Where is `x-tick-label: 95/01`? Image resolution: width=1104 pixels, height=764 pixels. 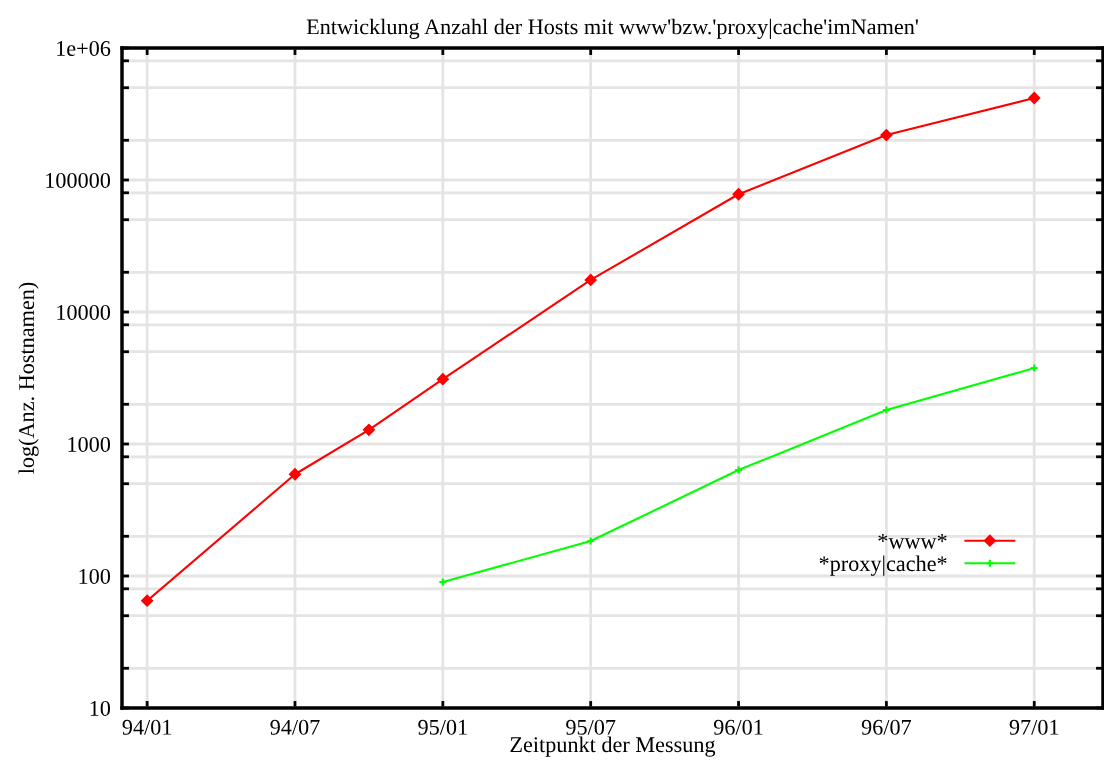
x-tick-label: 95/01 is located at coordinates (442, 727).